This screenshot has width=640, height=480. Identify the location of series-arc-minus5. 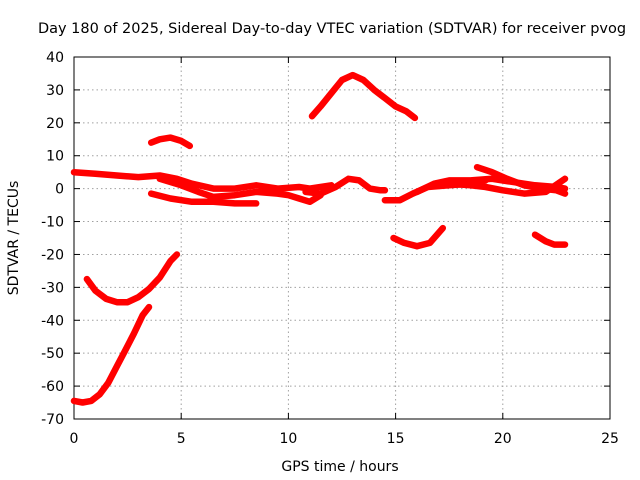
(203, 198).